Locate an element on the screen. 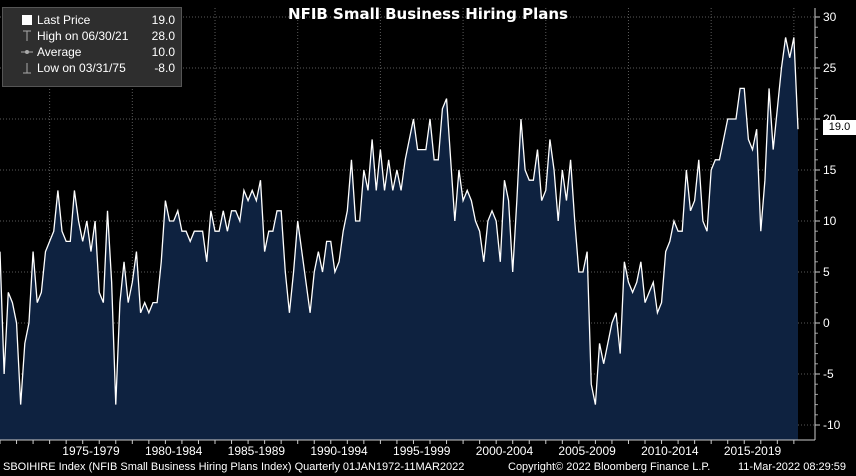 Image resolution: width=856 pixels, height=476 pixels. y-tick-label: 10 is located at coordinates (830, 221).